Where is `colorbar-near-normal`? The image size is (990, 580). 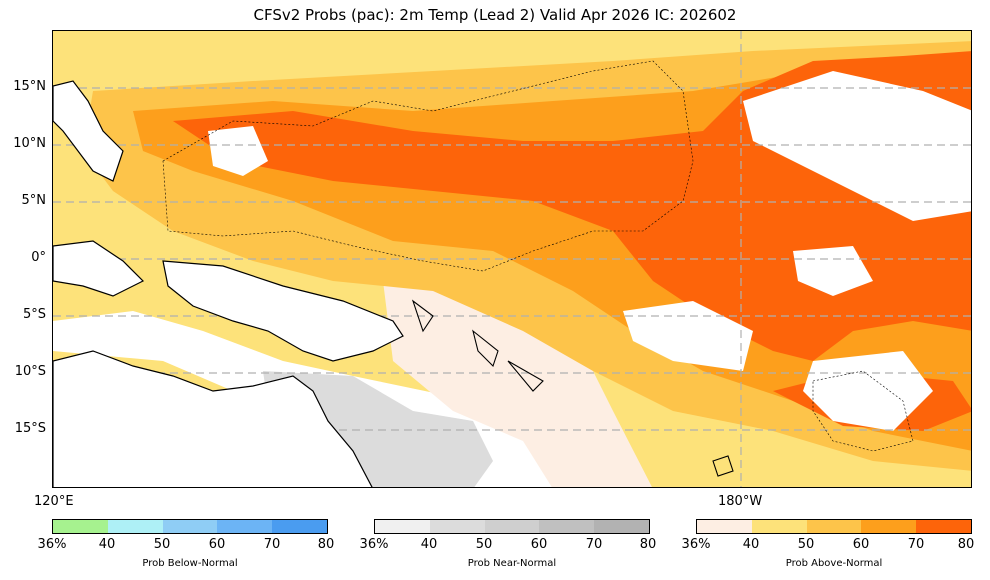 colorbar-near-normal is located at coordinates (512, 526).